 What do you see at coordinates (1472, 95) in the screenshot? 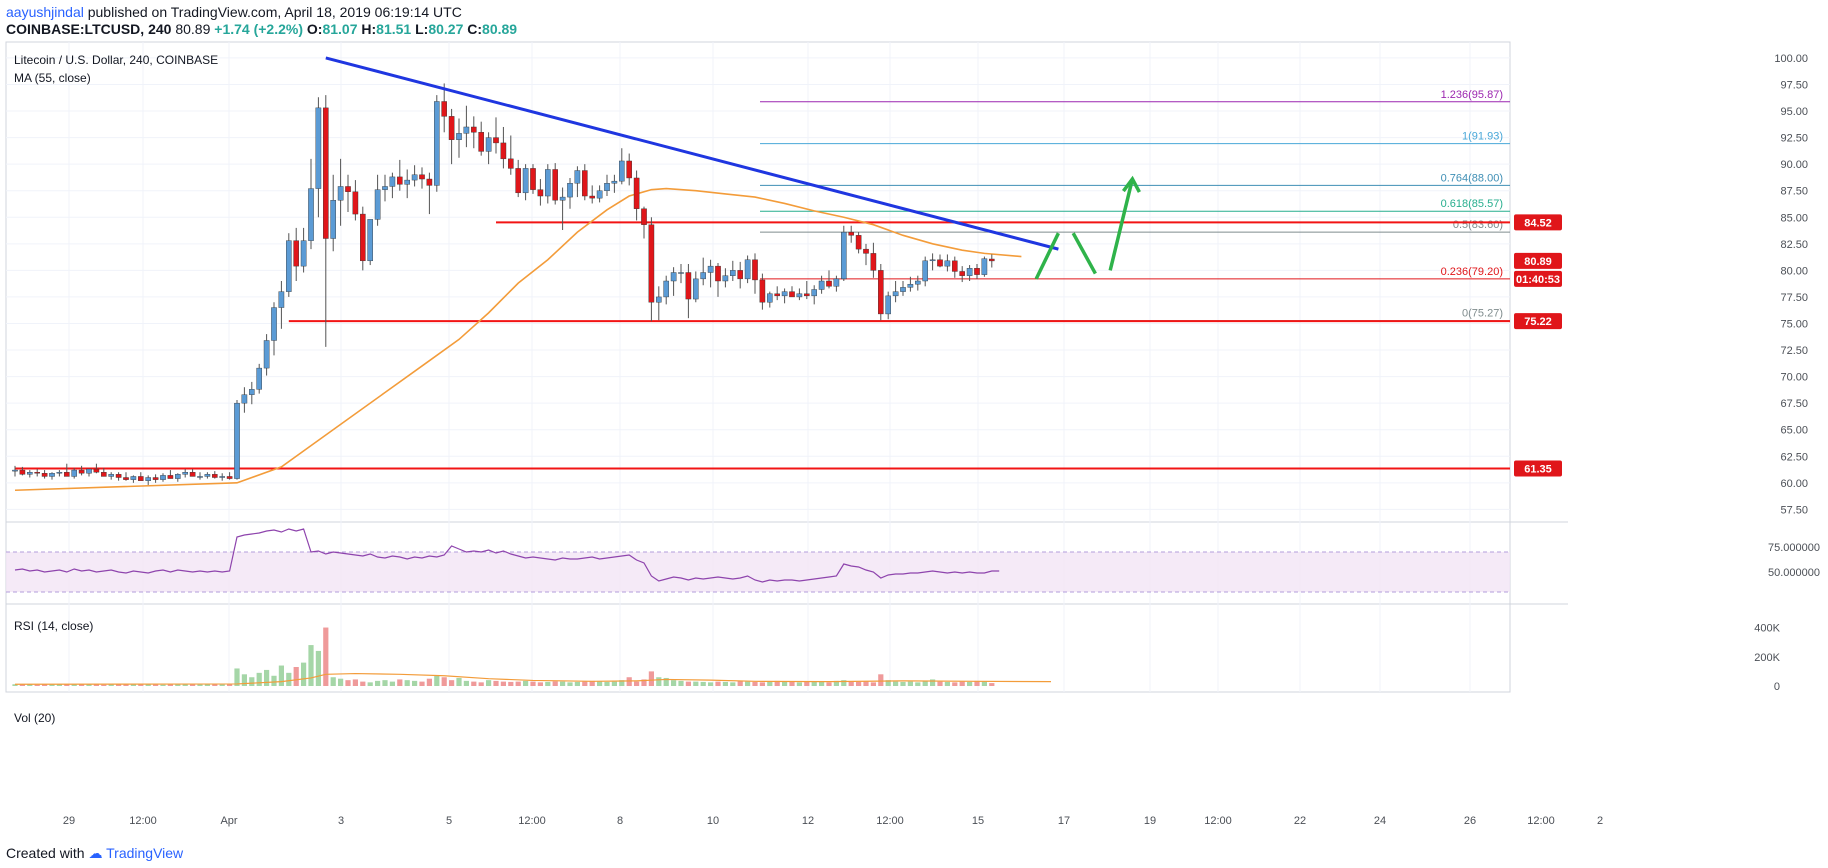
I see `fibonacci-label: 1.236(95.87)` at bounding box center [1472, 95].